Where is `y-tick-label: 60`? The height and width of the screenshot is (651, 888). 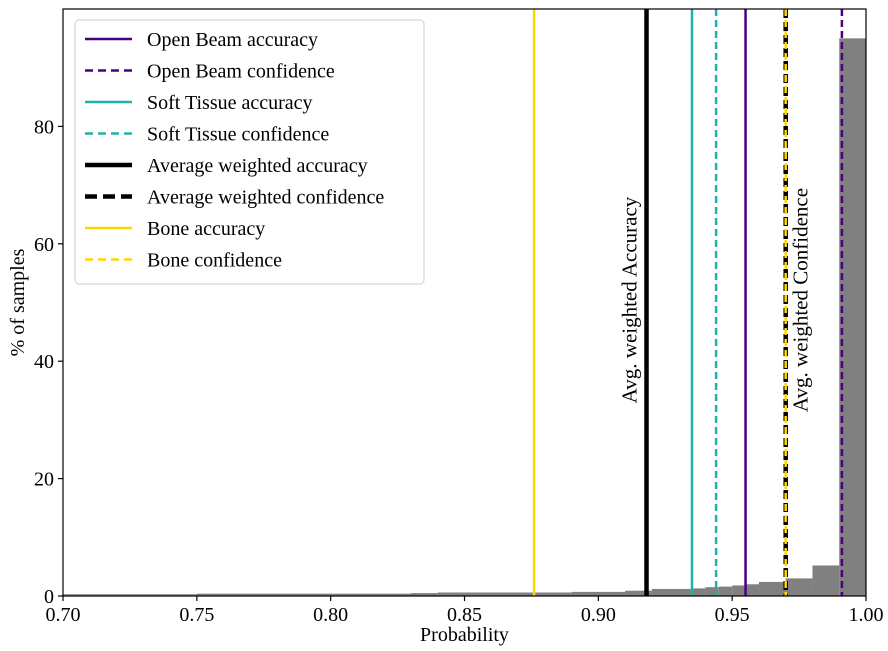
y-tick-label: 60 is located at coordinates (44, 245).